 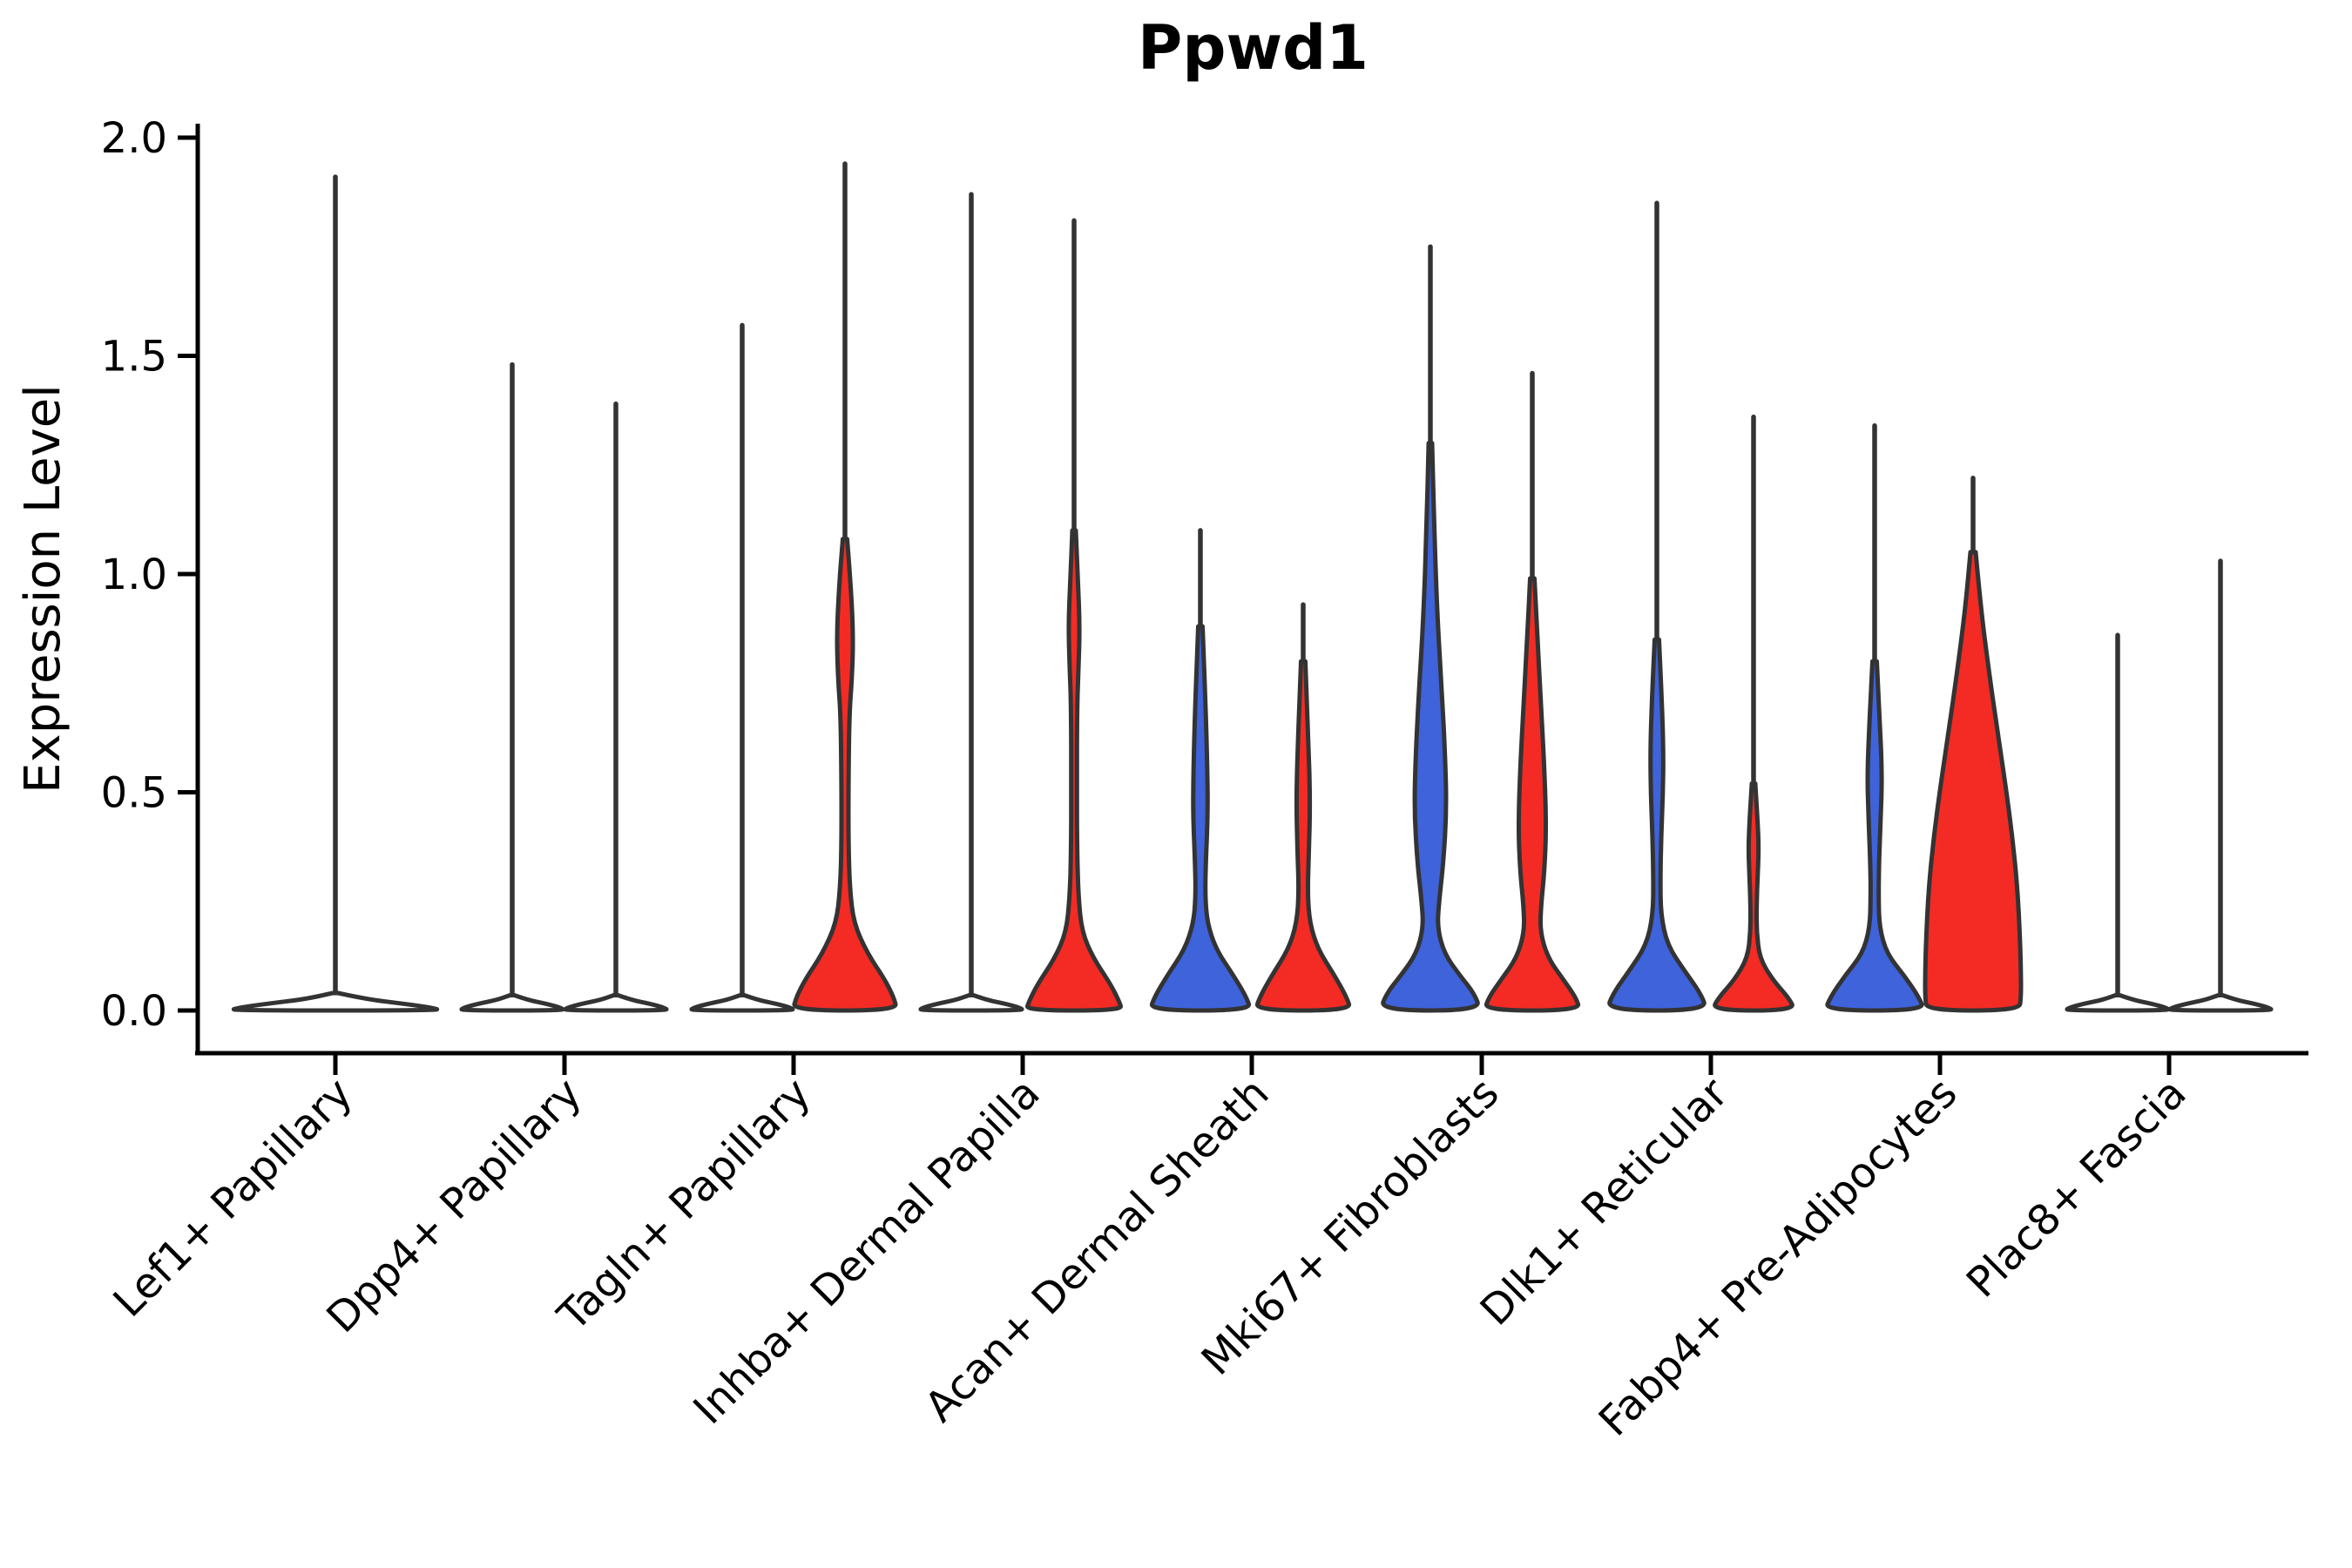 I want to click on violin-tagln-right, so click(x=845, y=775).